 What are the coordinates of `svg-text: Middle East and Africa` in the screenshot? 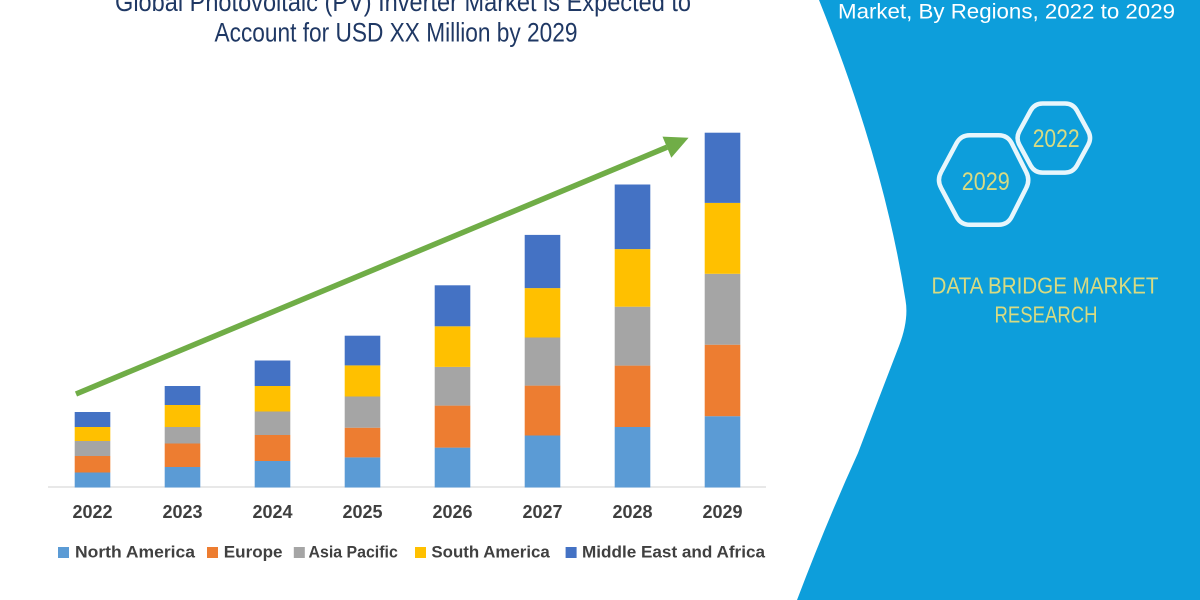 It's located at (674, 552).